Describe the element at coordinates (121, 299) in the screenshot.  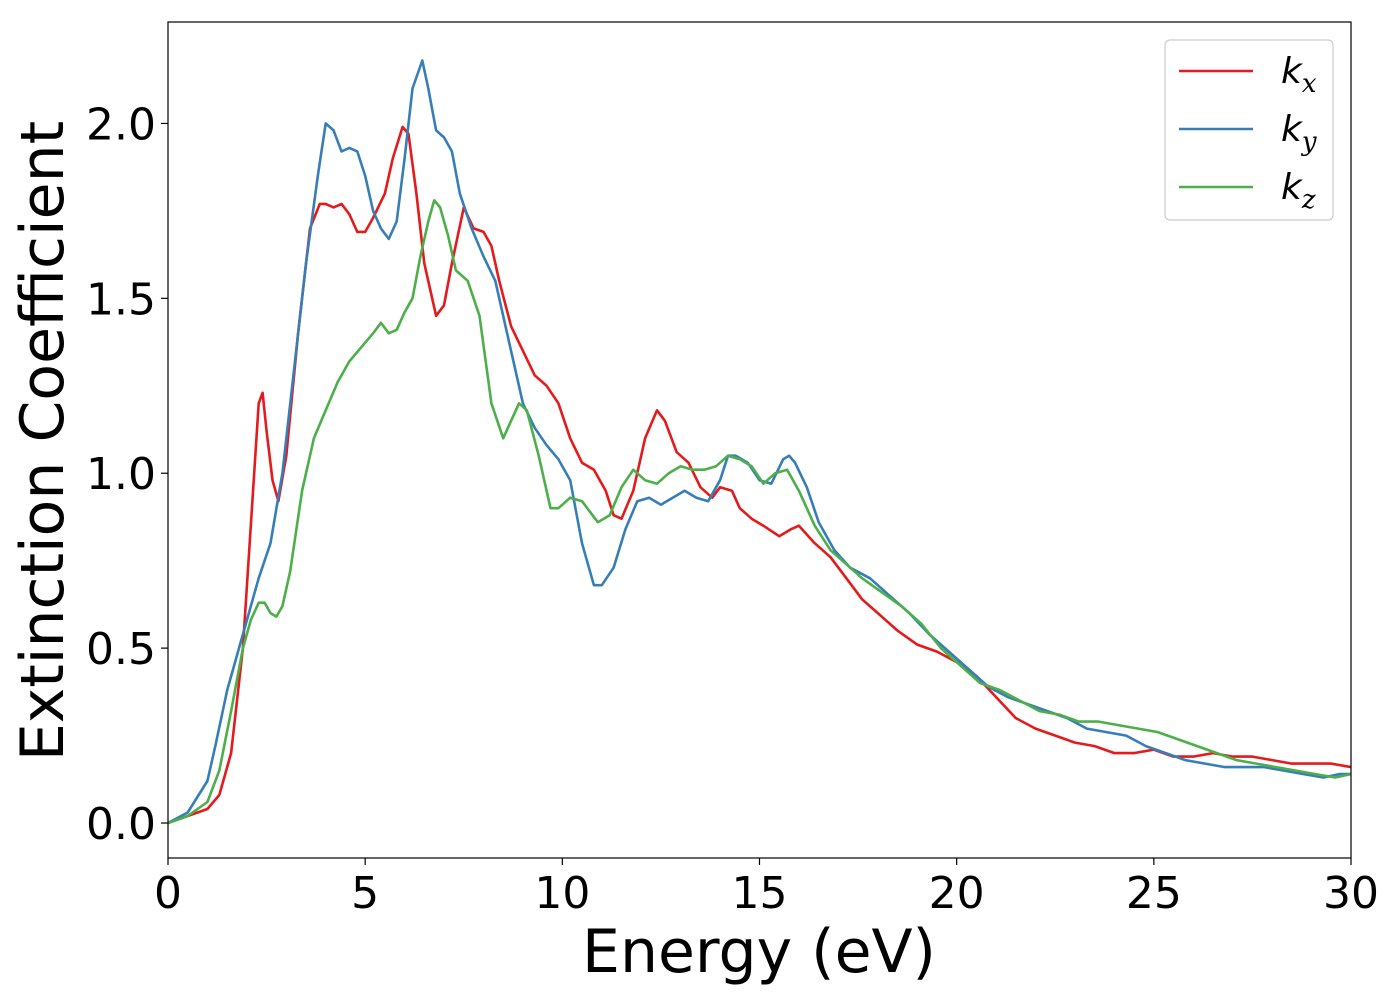
I see `y-tick-label: 1.5` at that location.